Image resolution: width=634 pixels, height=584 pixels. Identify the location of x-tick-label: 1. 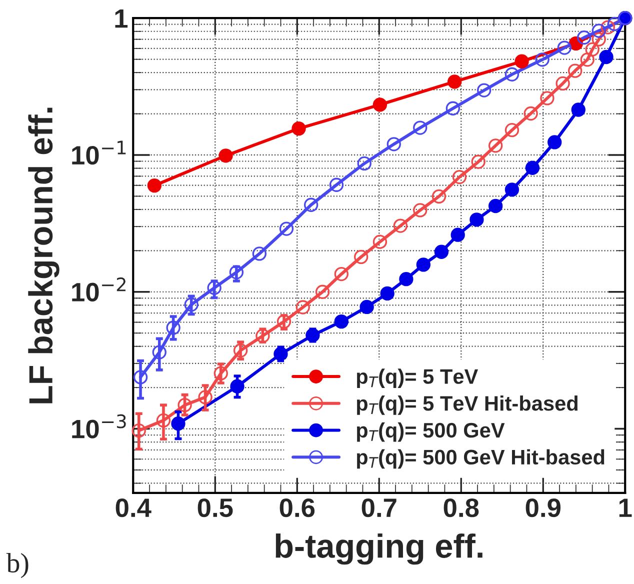
(625, 507).